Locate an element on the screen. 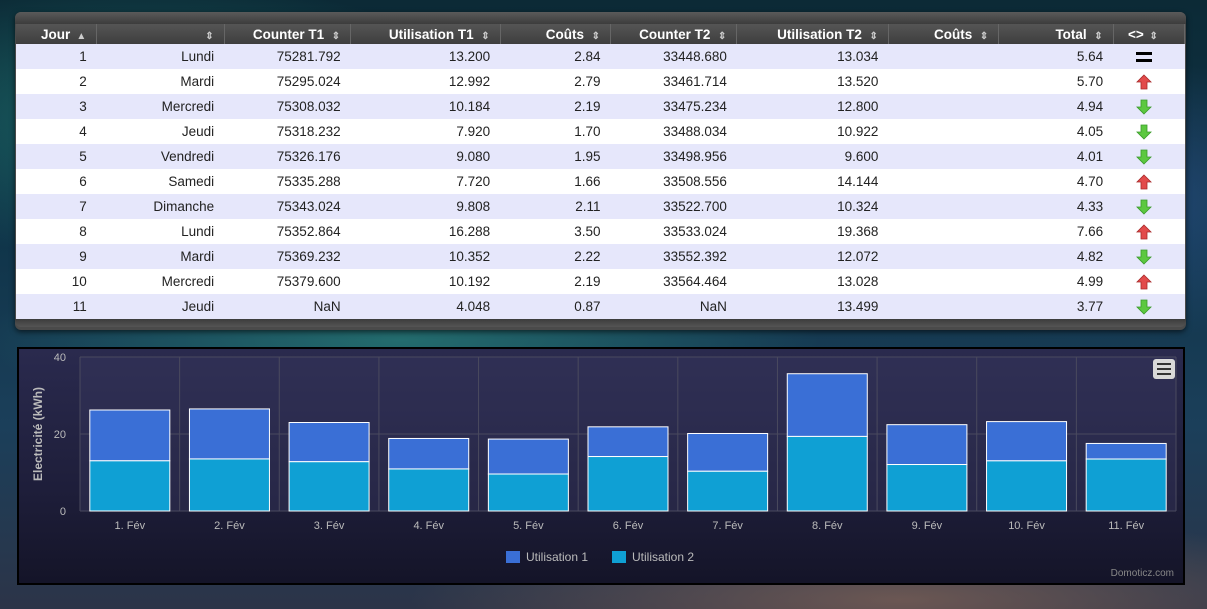 Image resolution: width=1207 pixels, height=609 pixels. table-cell-cout2 is located at coordinates (943, 81).